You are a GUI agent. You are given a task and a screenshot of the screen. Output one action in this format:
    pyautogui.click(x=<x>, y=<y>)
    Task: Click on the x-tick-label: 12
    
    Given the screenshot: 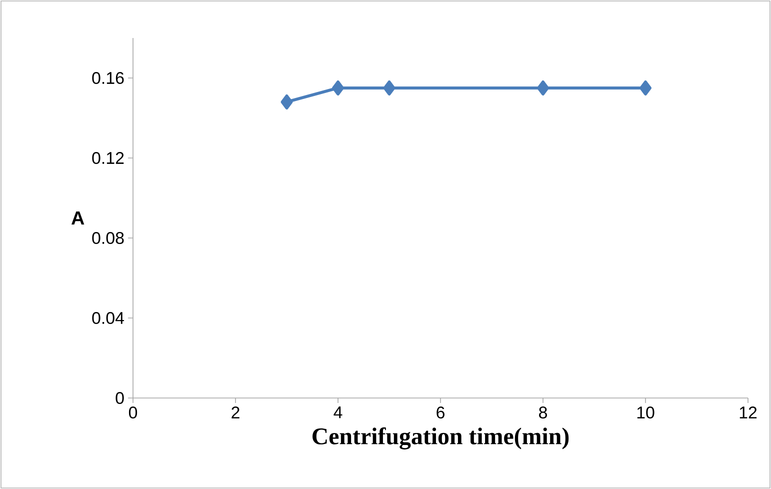 What is the action you would take?
    pyautogui.click(x=748, y=412)
    